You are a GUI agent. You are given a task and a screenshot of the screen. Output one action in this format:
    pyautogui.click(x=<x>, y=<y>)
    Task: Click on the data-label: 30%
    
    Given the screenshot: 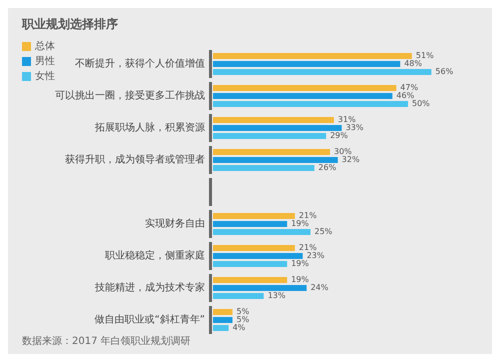 What is the action you would take?
    pyautogui.click(x=343, y=151)
    